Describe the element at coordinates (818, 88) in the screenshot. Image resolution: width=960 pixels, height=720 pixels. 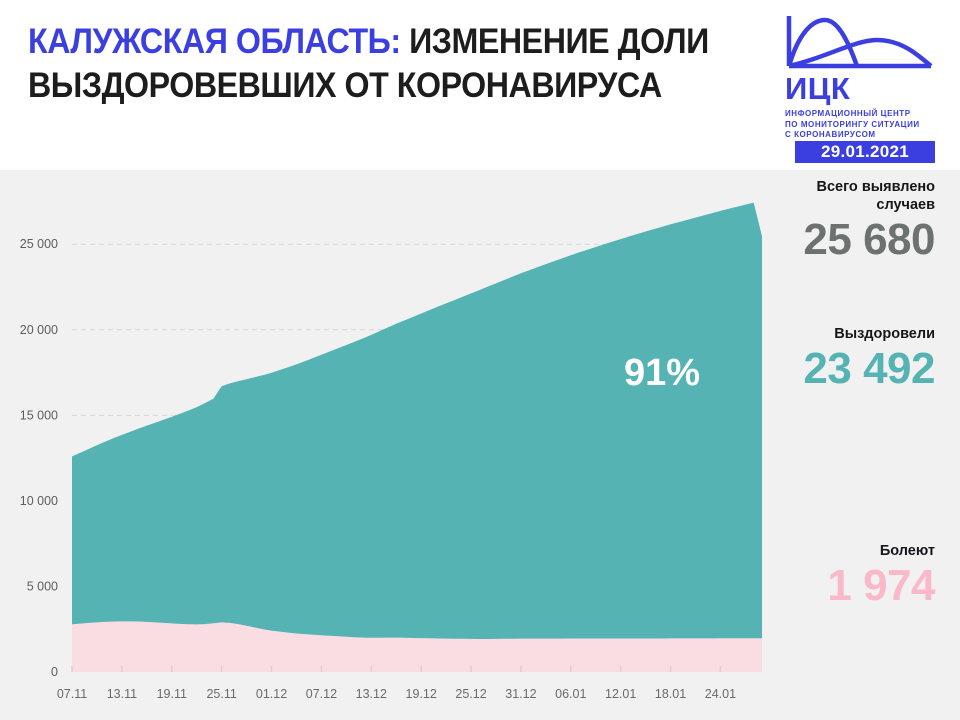
I see `logo-wordmark: ИЦК` at that location.